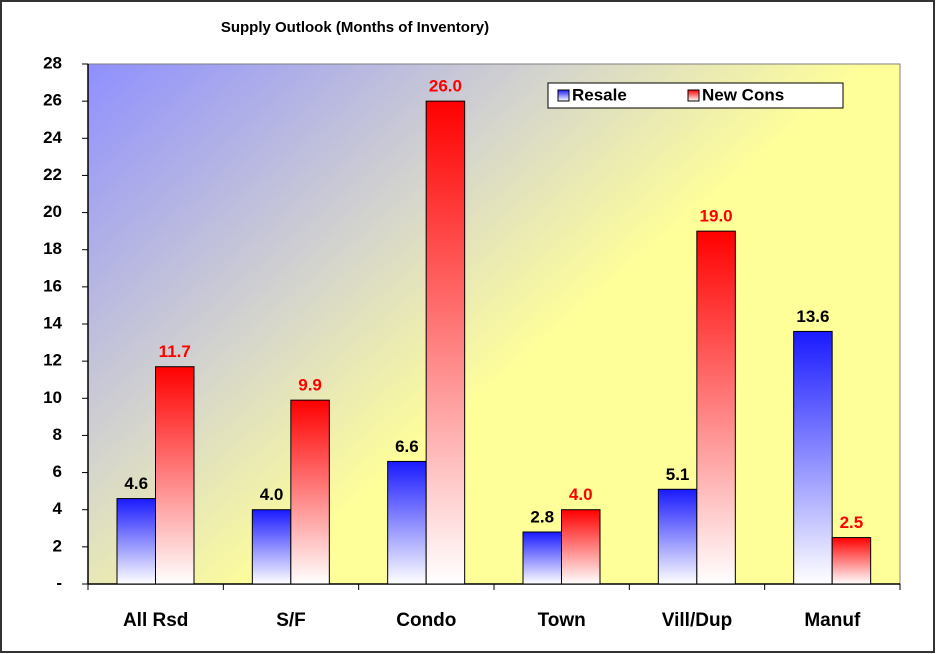 The height and width of the screenshot is (654, 936). I want to click on x-tick-label: All Rsd, so click(155, 620).